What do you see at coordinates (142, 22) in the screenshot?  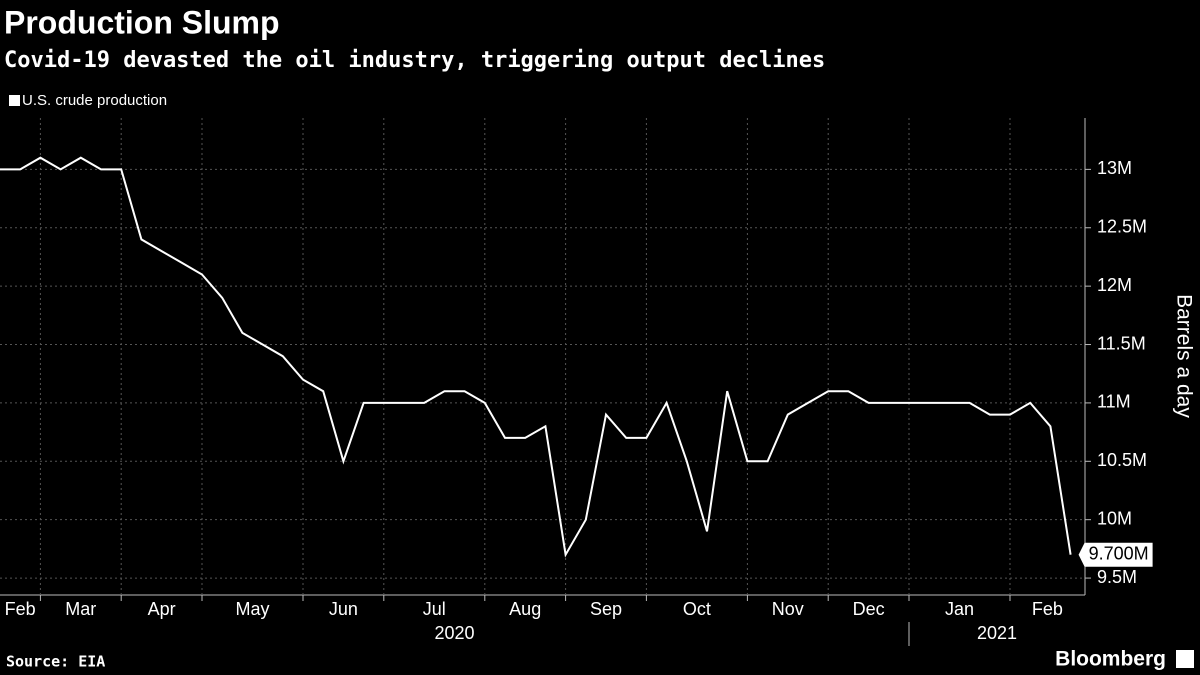 I see `chart-title: Production Slump` at bounding box center [142, 22].